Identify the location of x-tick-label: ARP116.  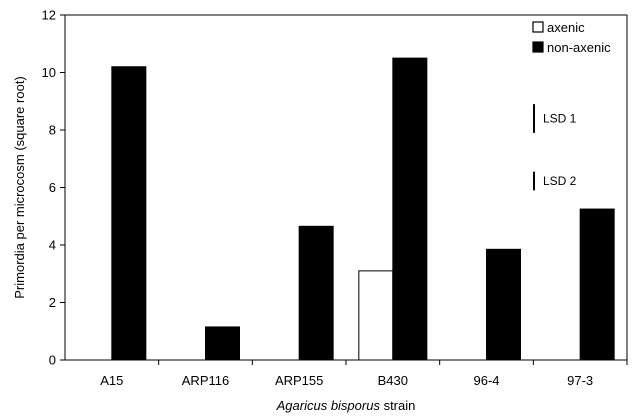
(205, 380).